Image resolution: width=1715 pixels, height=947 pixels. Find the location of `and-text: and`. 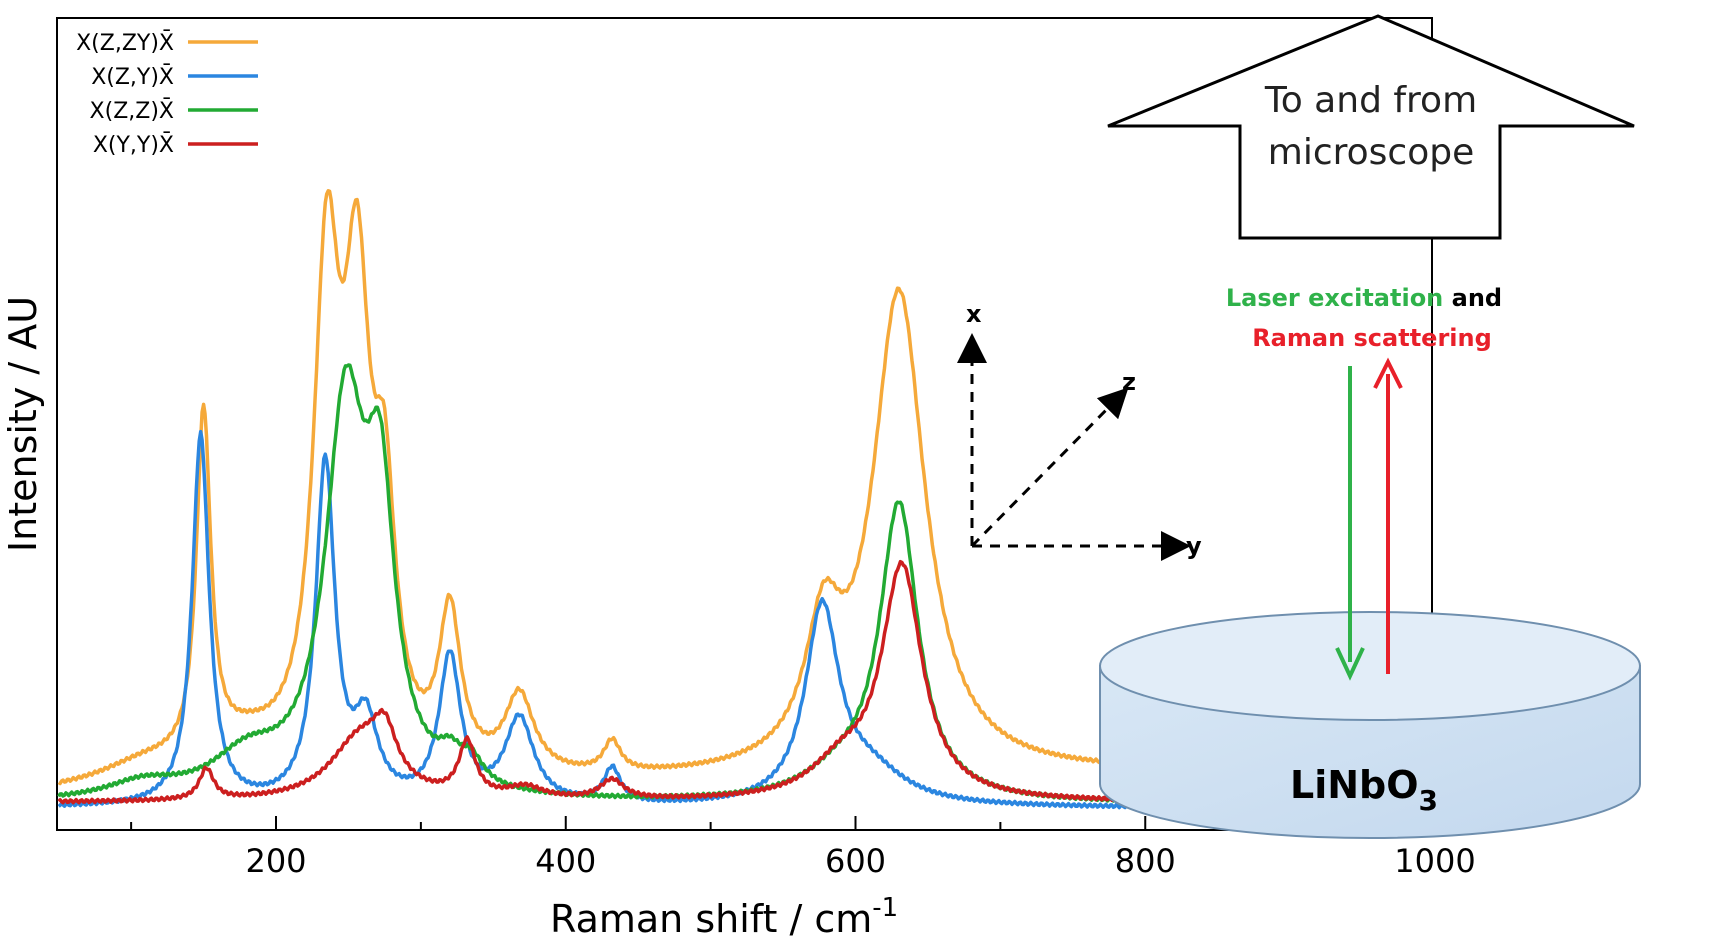

and-text: and is located at coordinates (1472, 298).